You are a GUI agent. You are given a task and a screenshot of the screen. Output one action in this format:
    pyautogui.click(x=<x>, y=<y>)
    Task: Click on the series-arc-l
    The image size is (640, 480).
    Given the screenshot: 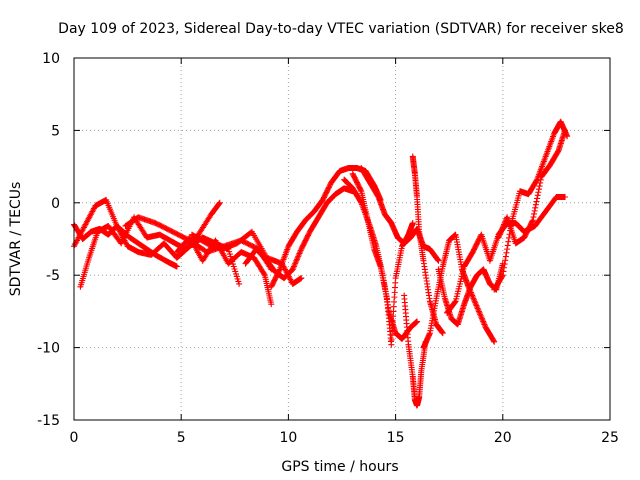 What is the action you would take?
    pyautogui.click(x=415, y=350)
    